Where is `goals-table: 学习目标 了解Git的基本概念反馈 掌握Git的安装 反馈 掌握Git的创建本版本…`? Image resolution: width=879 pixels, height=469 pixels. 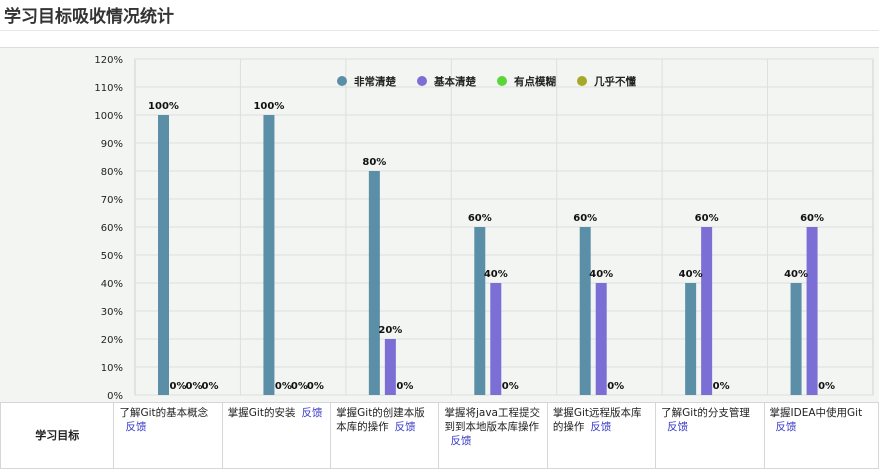 goals-table: 学习目标 了解Git的基本概念反馈 掌握Git的安装 反馈 掌握Git的创建本版本… is located at coordinates (439, 435).